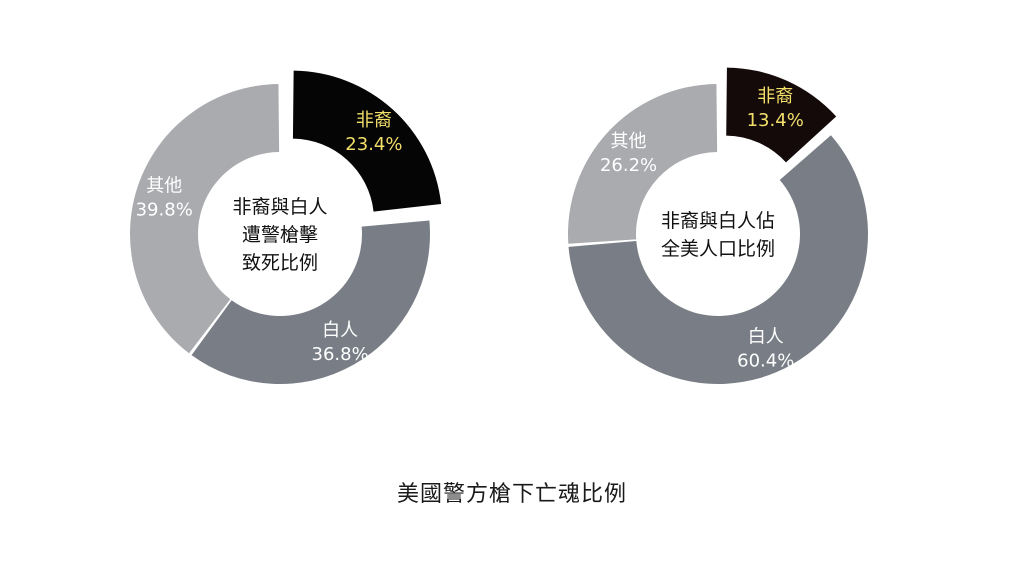  Describe the element at coordinates (775, 120) in the screenshot. I see `slice-value-label: 13.4%` at that location.